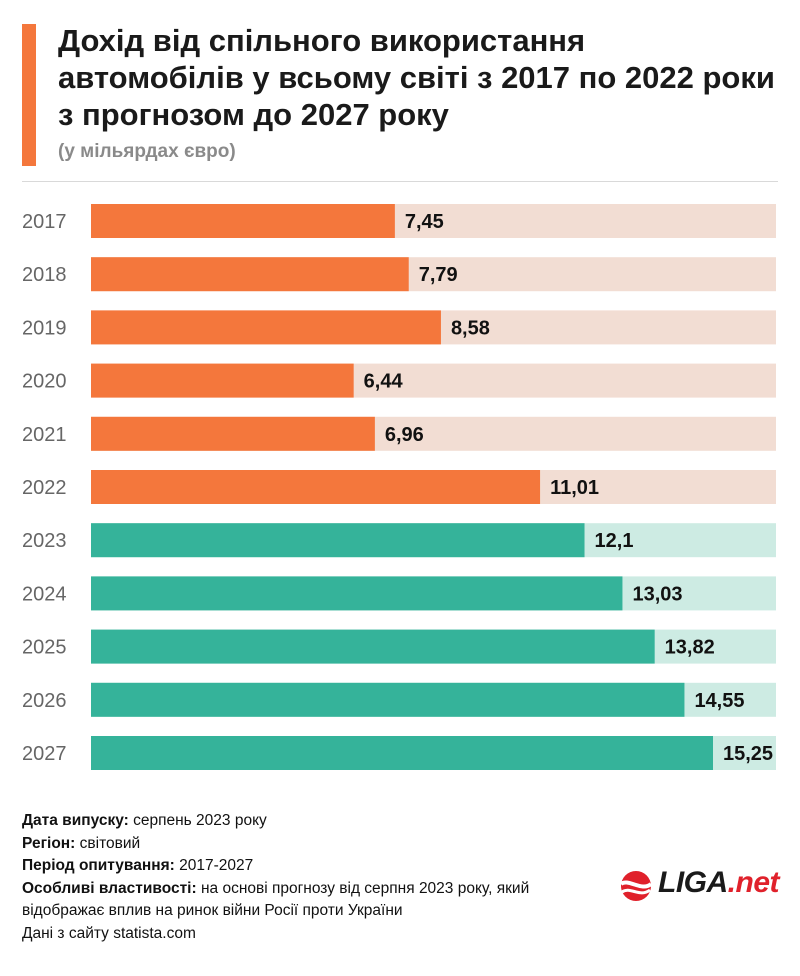 This screenshot has height=976, width=800. I want to click on value-label: 15,25, so click(748, 754).